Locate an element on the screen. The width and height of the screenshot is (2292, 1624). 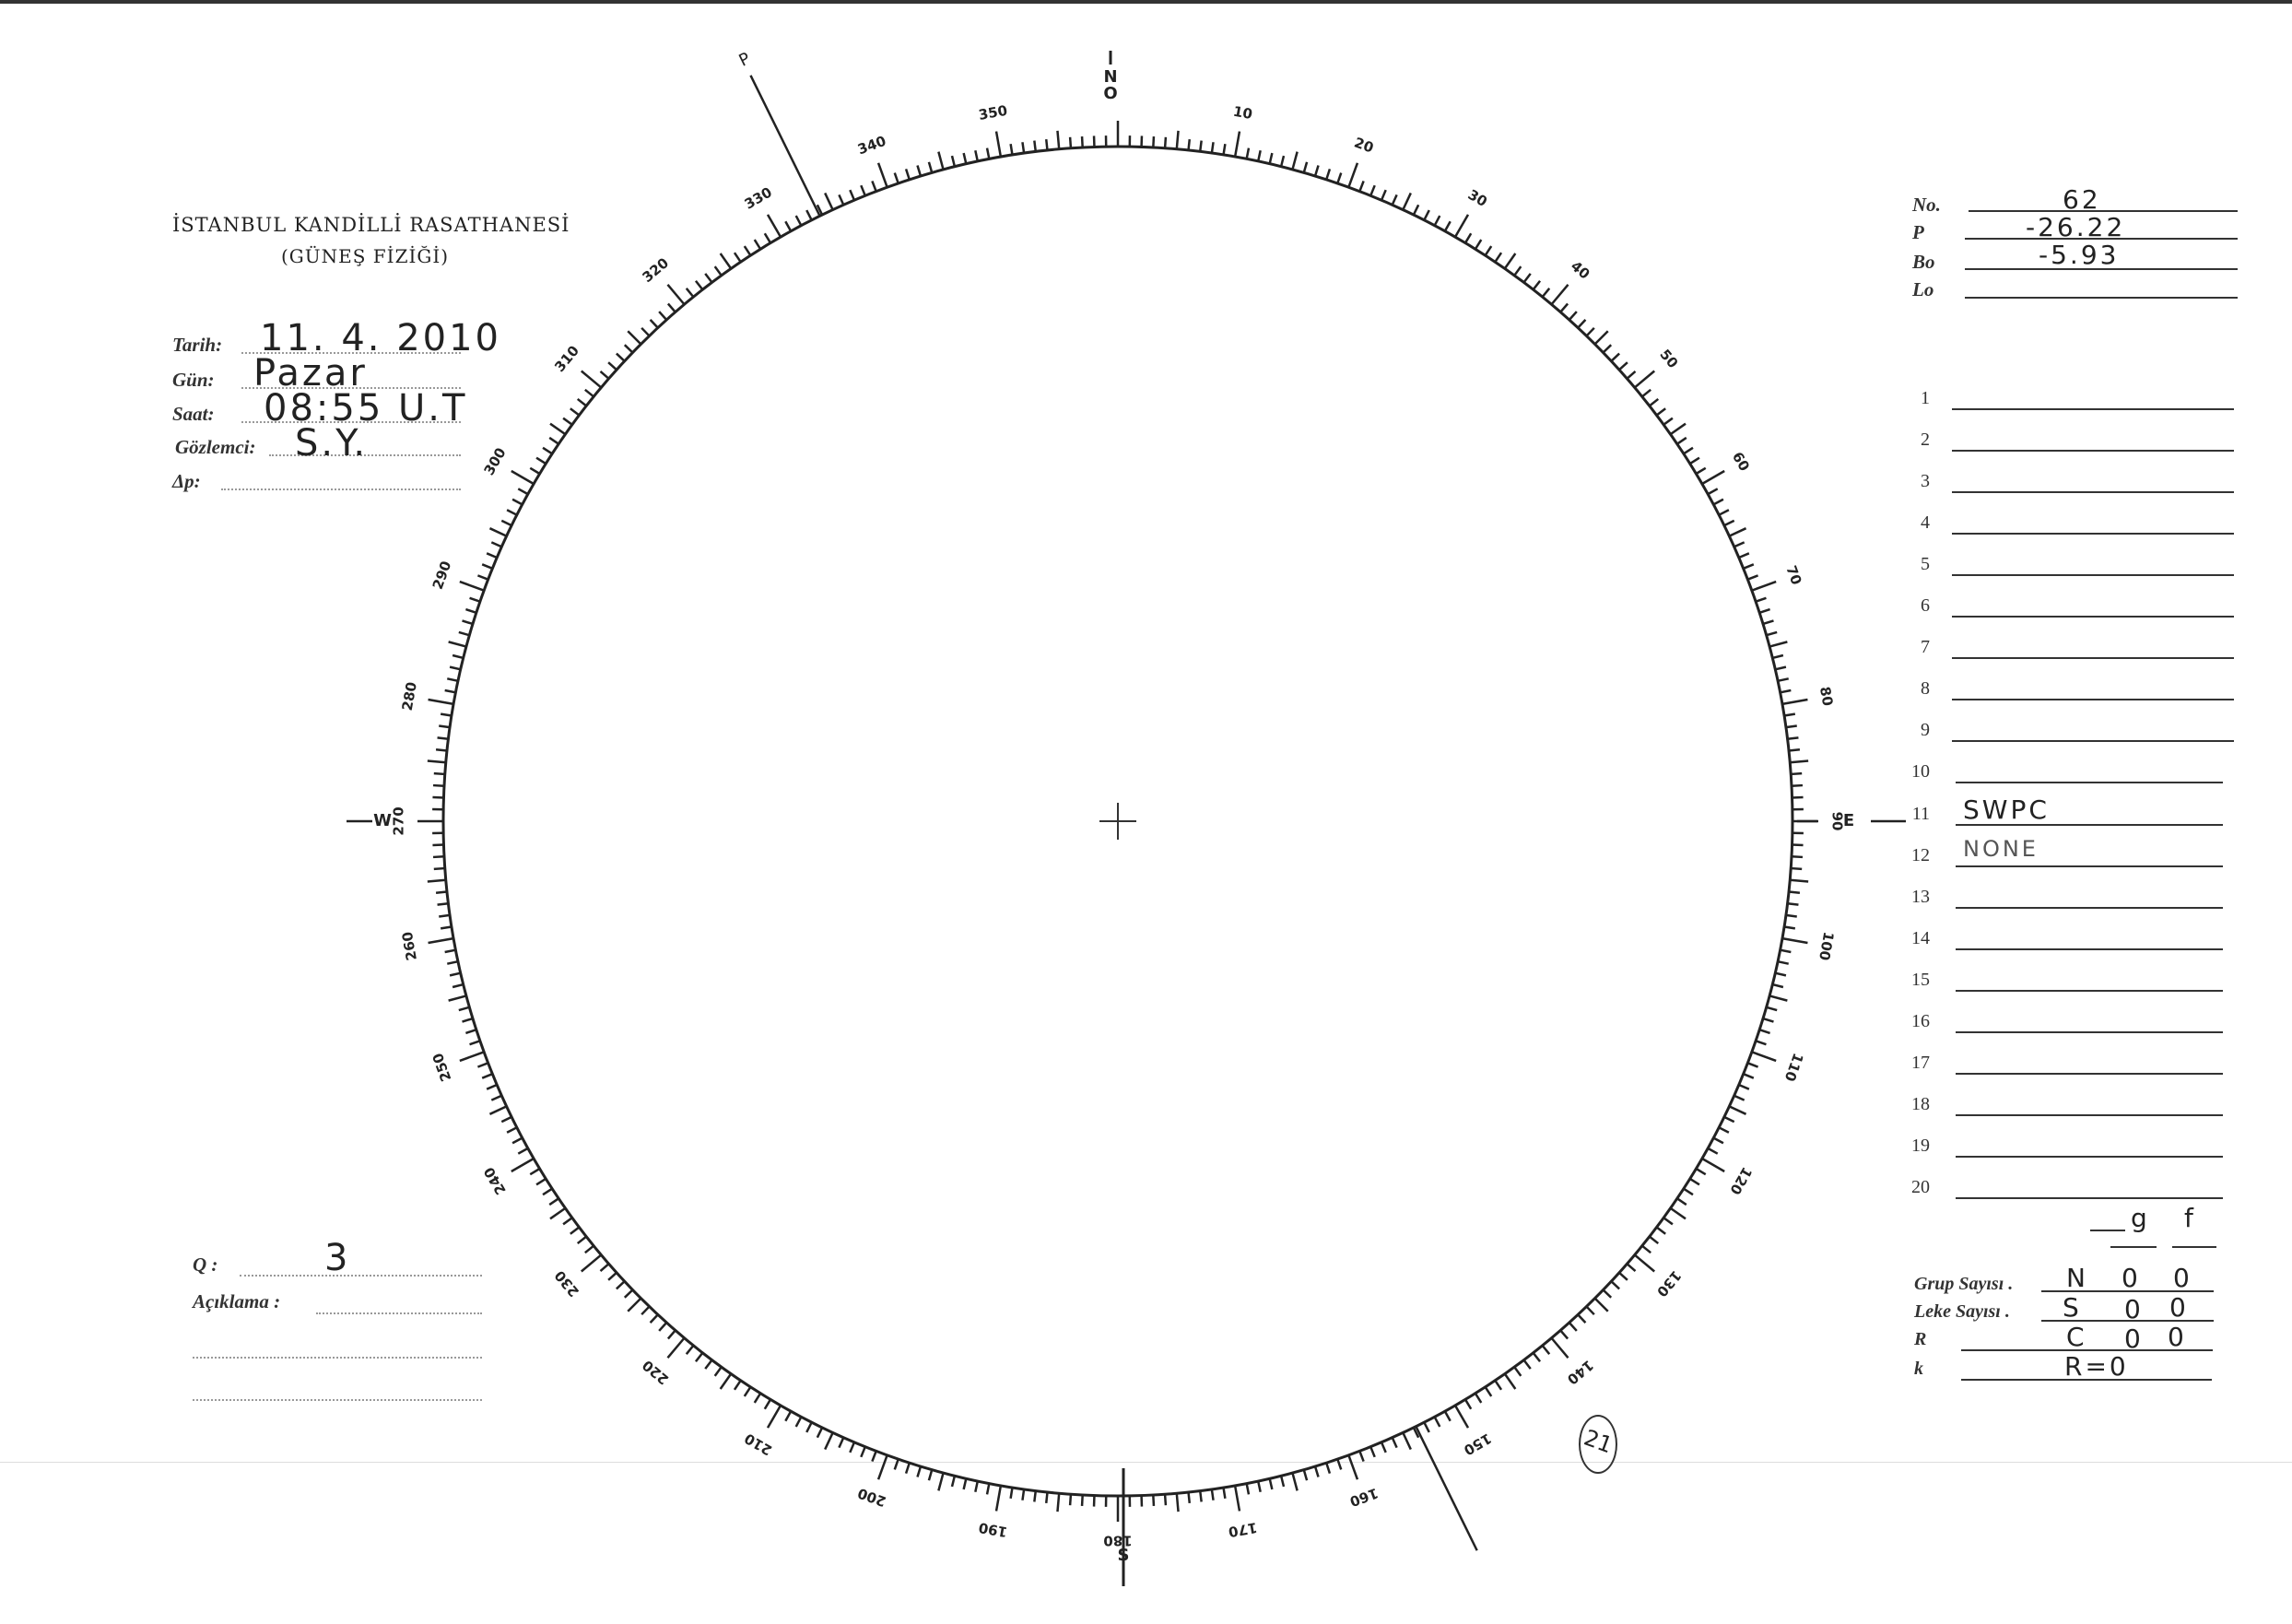
r-f-value: 0 is located at coordinates (2177, 1337).